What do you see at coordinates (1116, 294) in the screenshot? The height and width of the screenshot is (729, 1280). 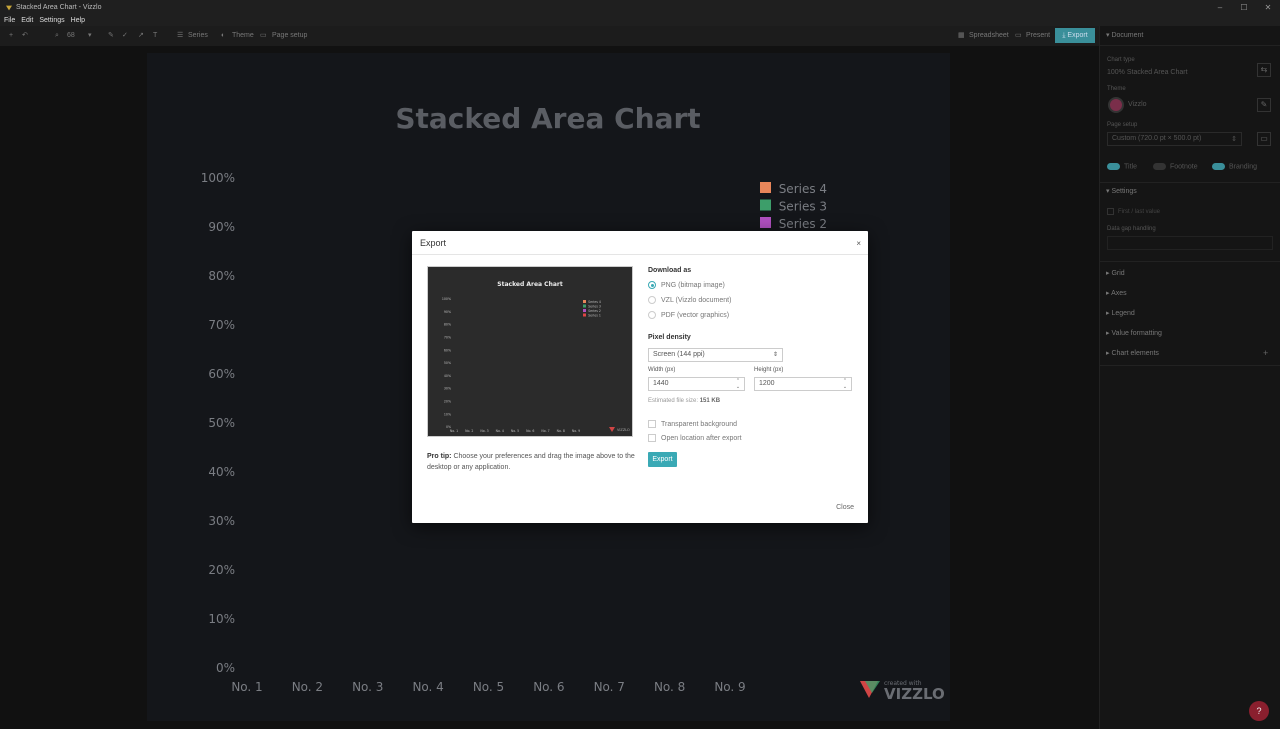 I see `sidebar-section-axes: ▸ Axes` at bounding box center [1116, 294].